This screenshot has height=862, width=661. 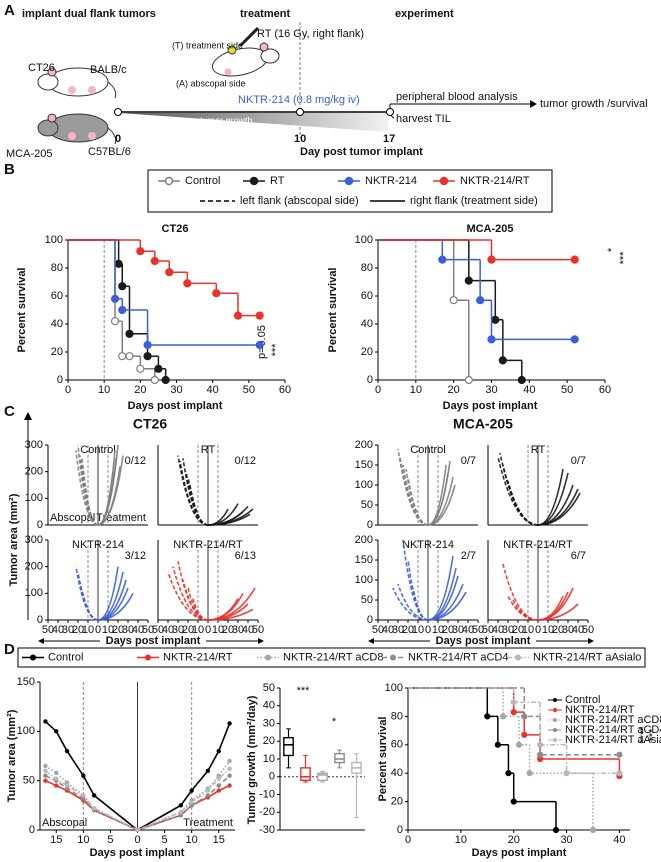 I want to click on mouse-gray, so click(x=77, y=129).